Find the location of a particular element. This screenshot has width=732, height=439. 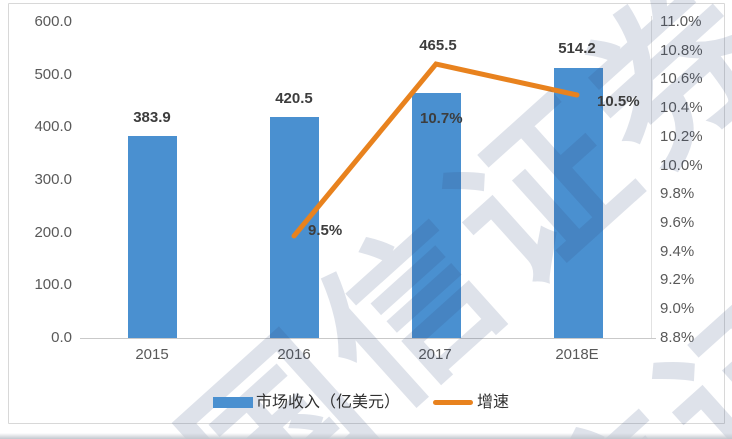

bar-2018e is located at coordinates (578, 203).